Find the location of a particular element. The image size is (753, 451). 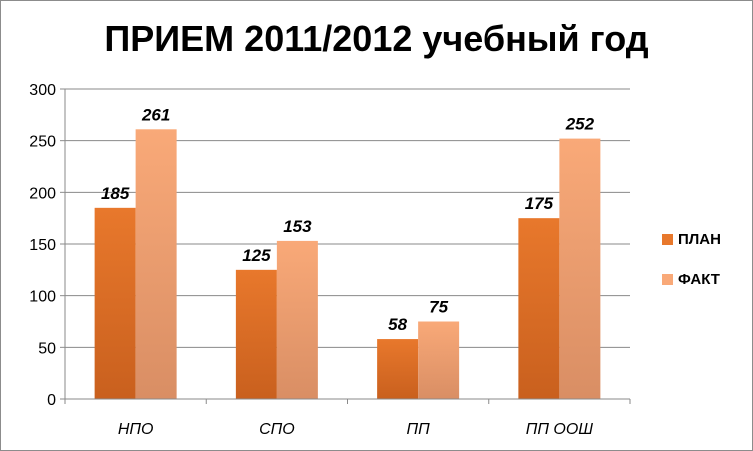

y-tick-label: 300 is located at coordinates (42, 90).